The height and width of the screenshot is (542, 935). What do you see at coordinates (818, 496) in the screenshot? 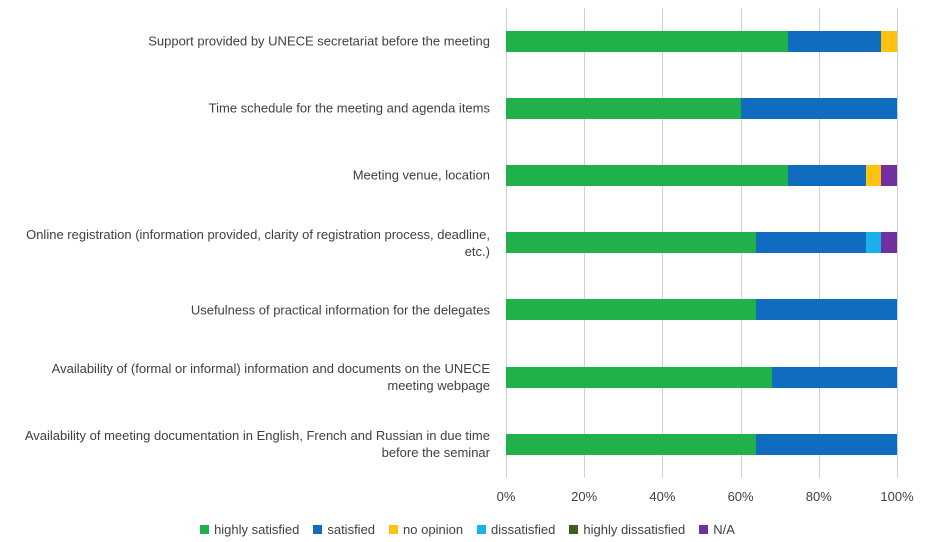
I see `x-tick-label: 80%` at bounding box center [818, 496].